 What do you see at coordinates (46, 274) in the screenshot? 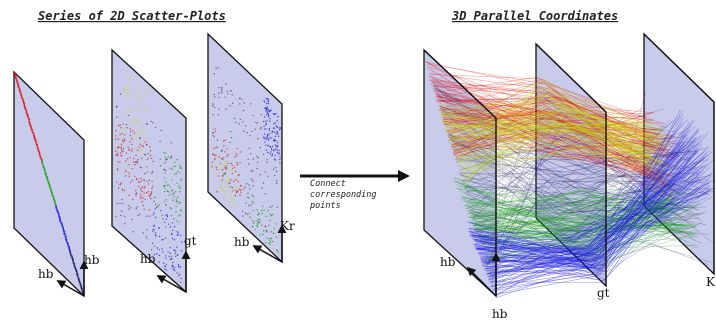
I see `scatter-plot-1-axis-x-label: hb` at bounding box center [46, 274].